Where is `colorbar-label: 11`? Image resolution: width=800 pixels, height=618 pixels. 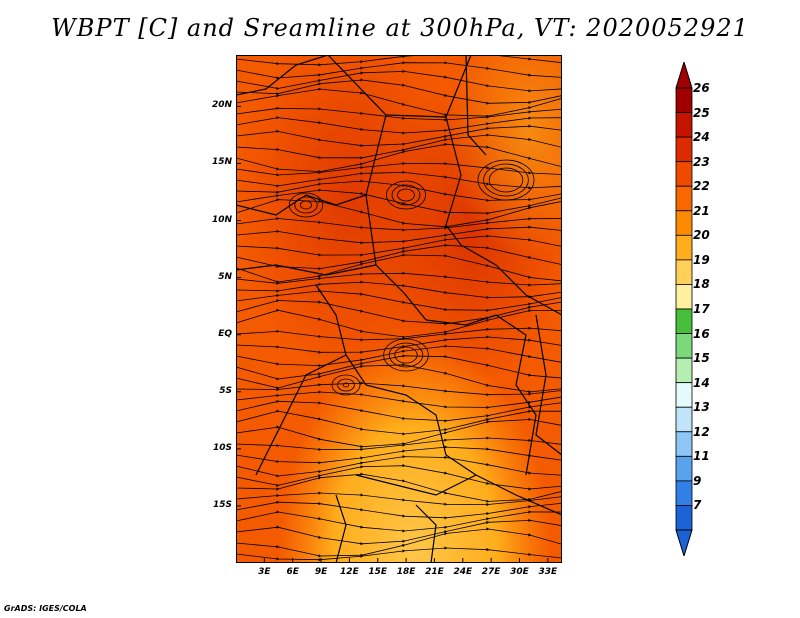
colorbar-label: 11 is located at coordinates (701, 456).